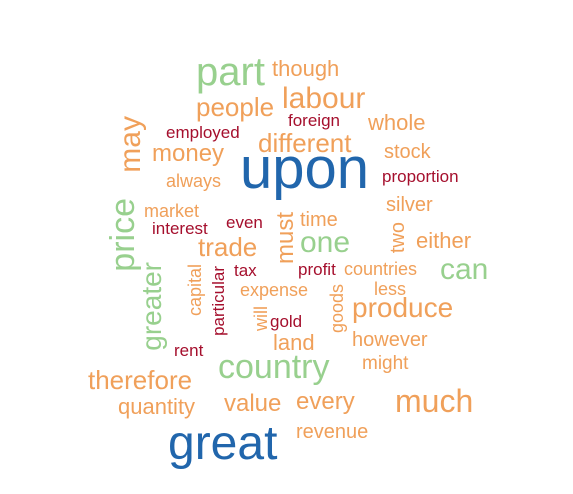 The width and height of the screenshot is (573, 494). What do you see at coordinates (245, 270) in the screenshot?
I see `word-tax: tax` at bounding box center [245, 270].